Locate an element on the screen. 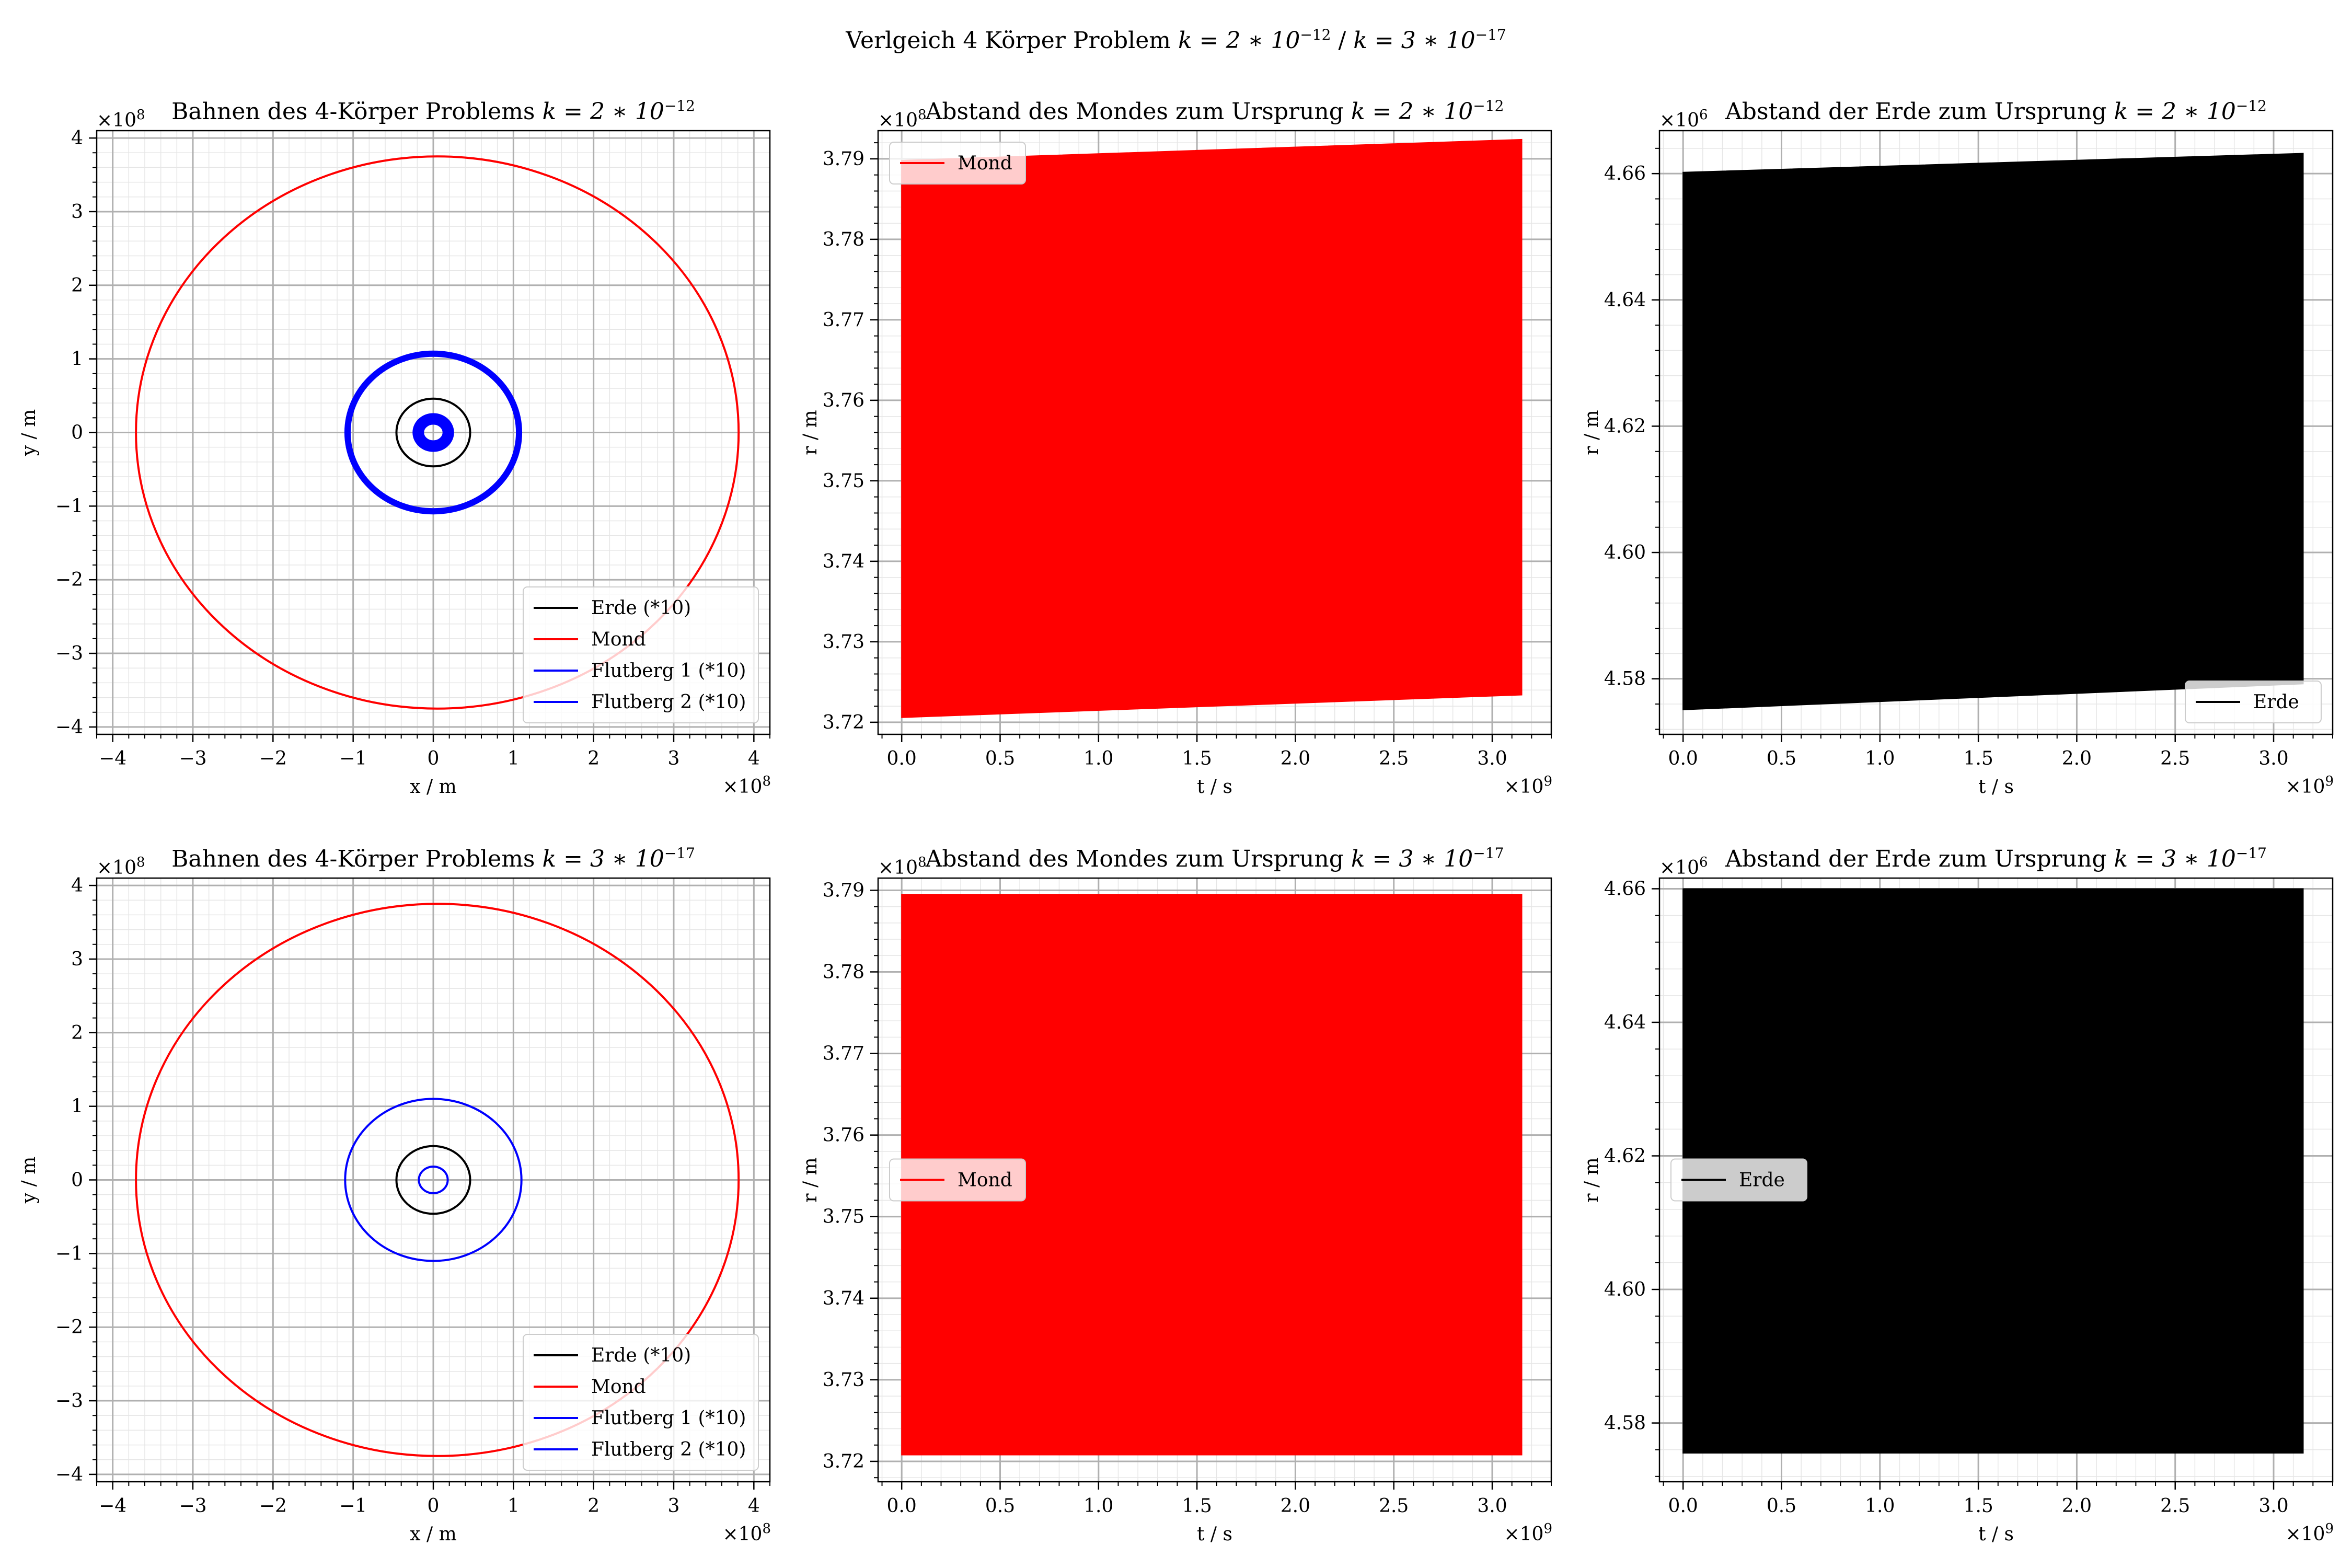 The image size is (2352, 1568). x-axis-label: x / m is located at coordinates (433, 787).